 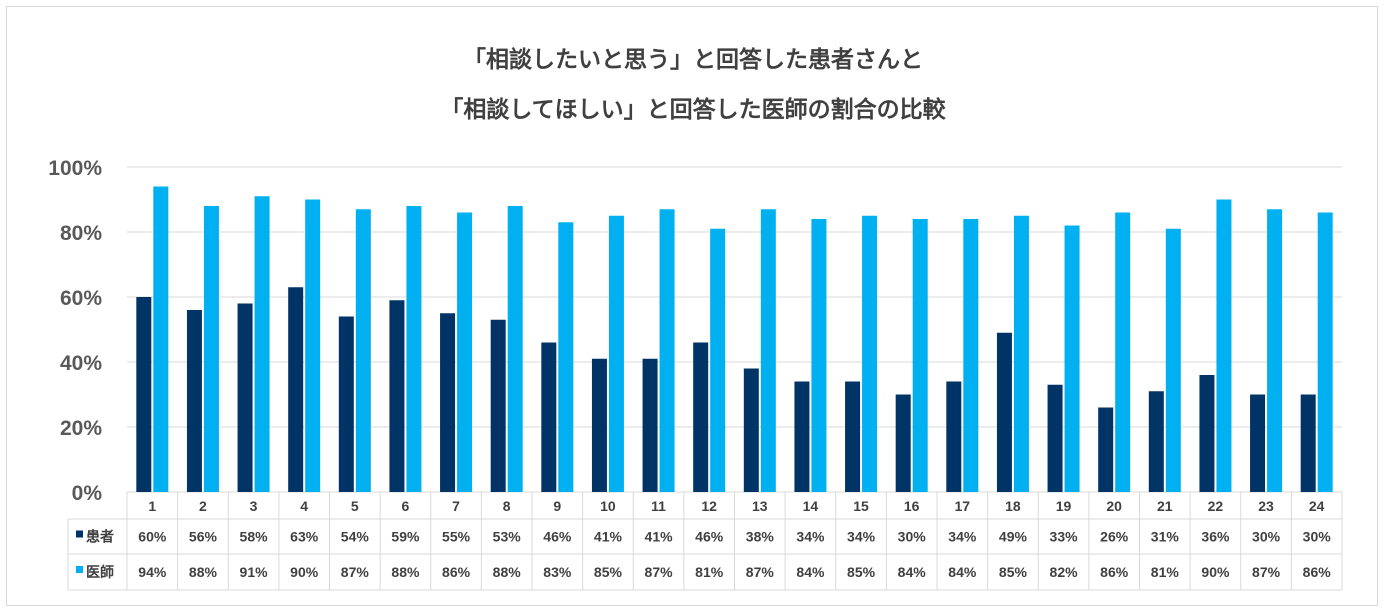 I want to click on category-label: 15, so click(x=861, y=506).